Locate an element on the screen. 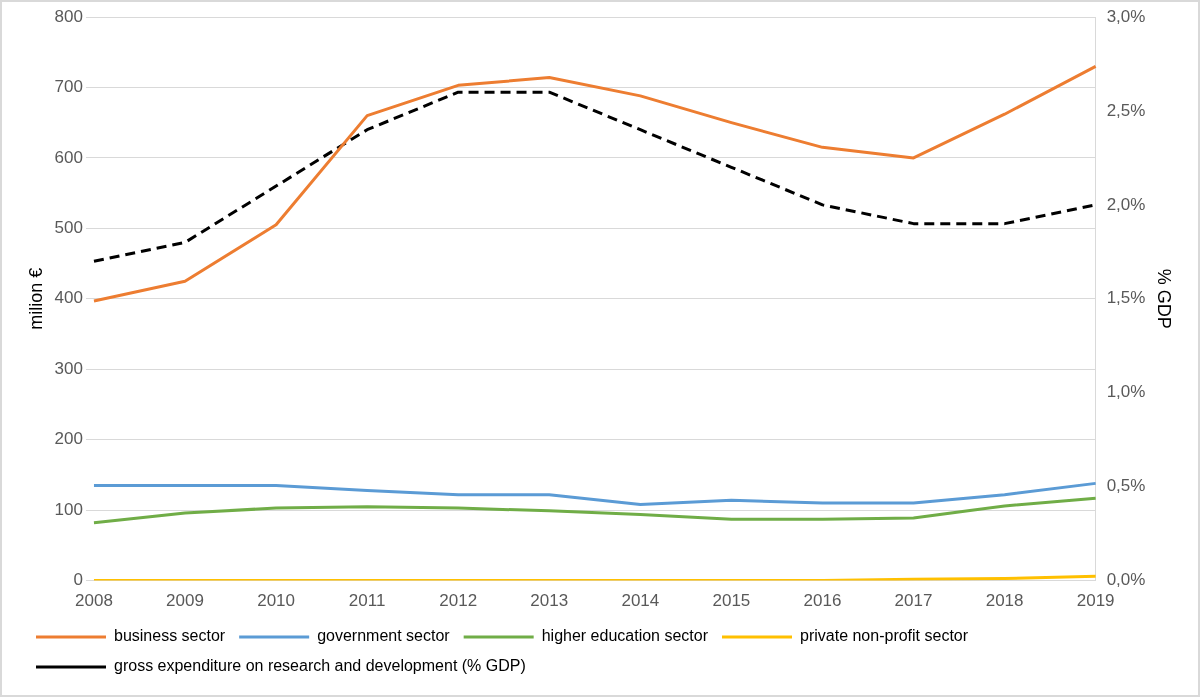  y-tick-label: 800 is located at coordinates (68, 16).